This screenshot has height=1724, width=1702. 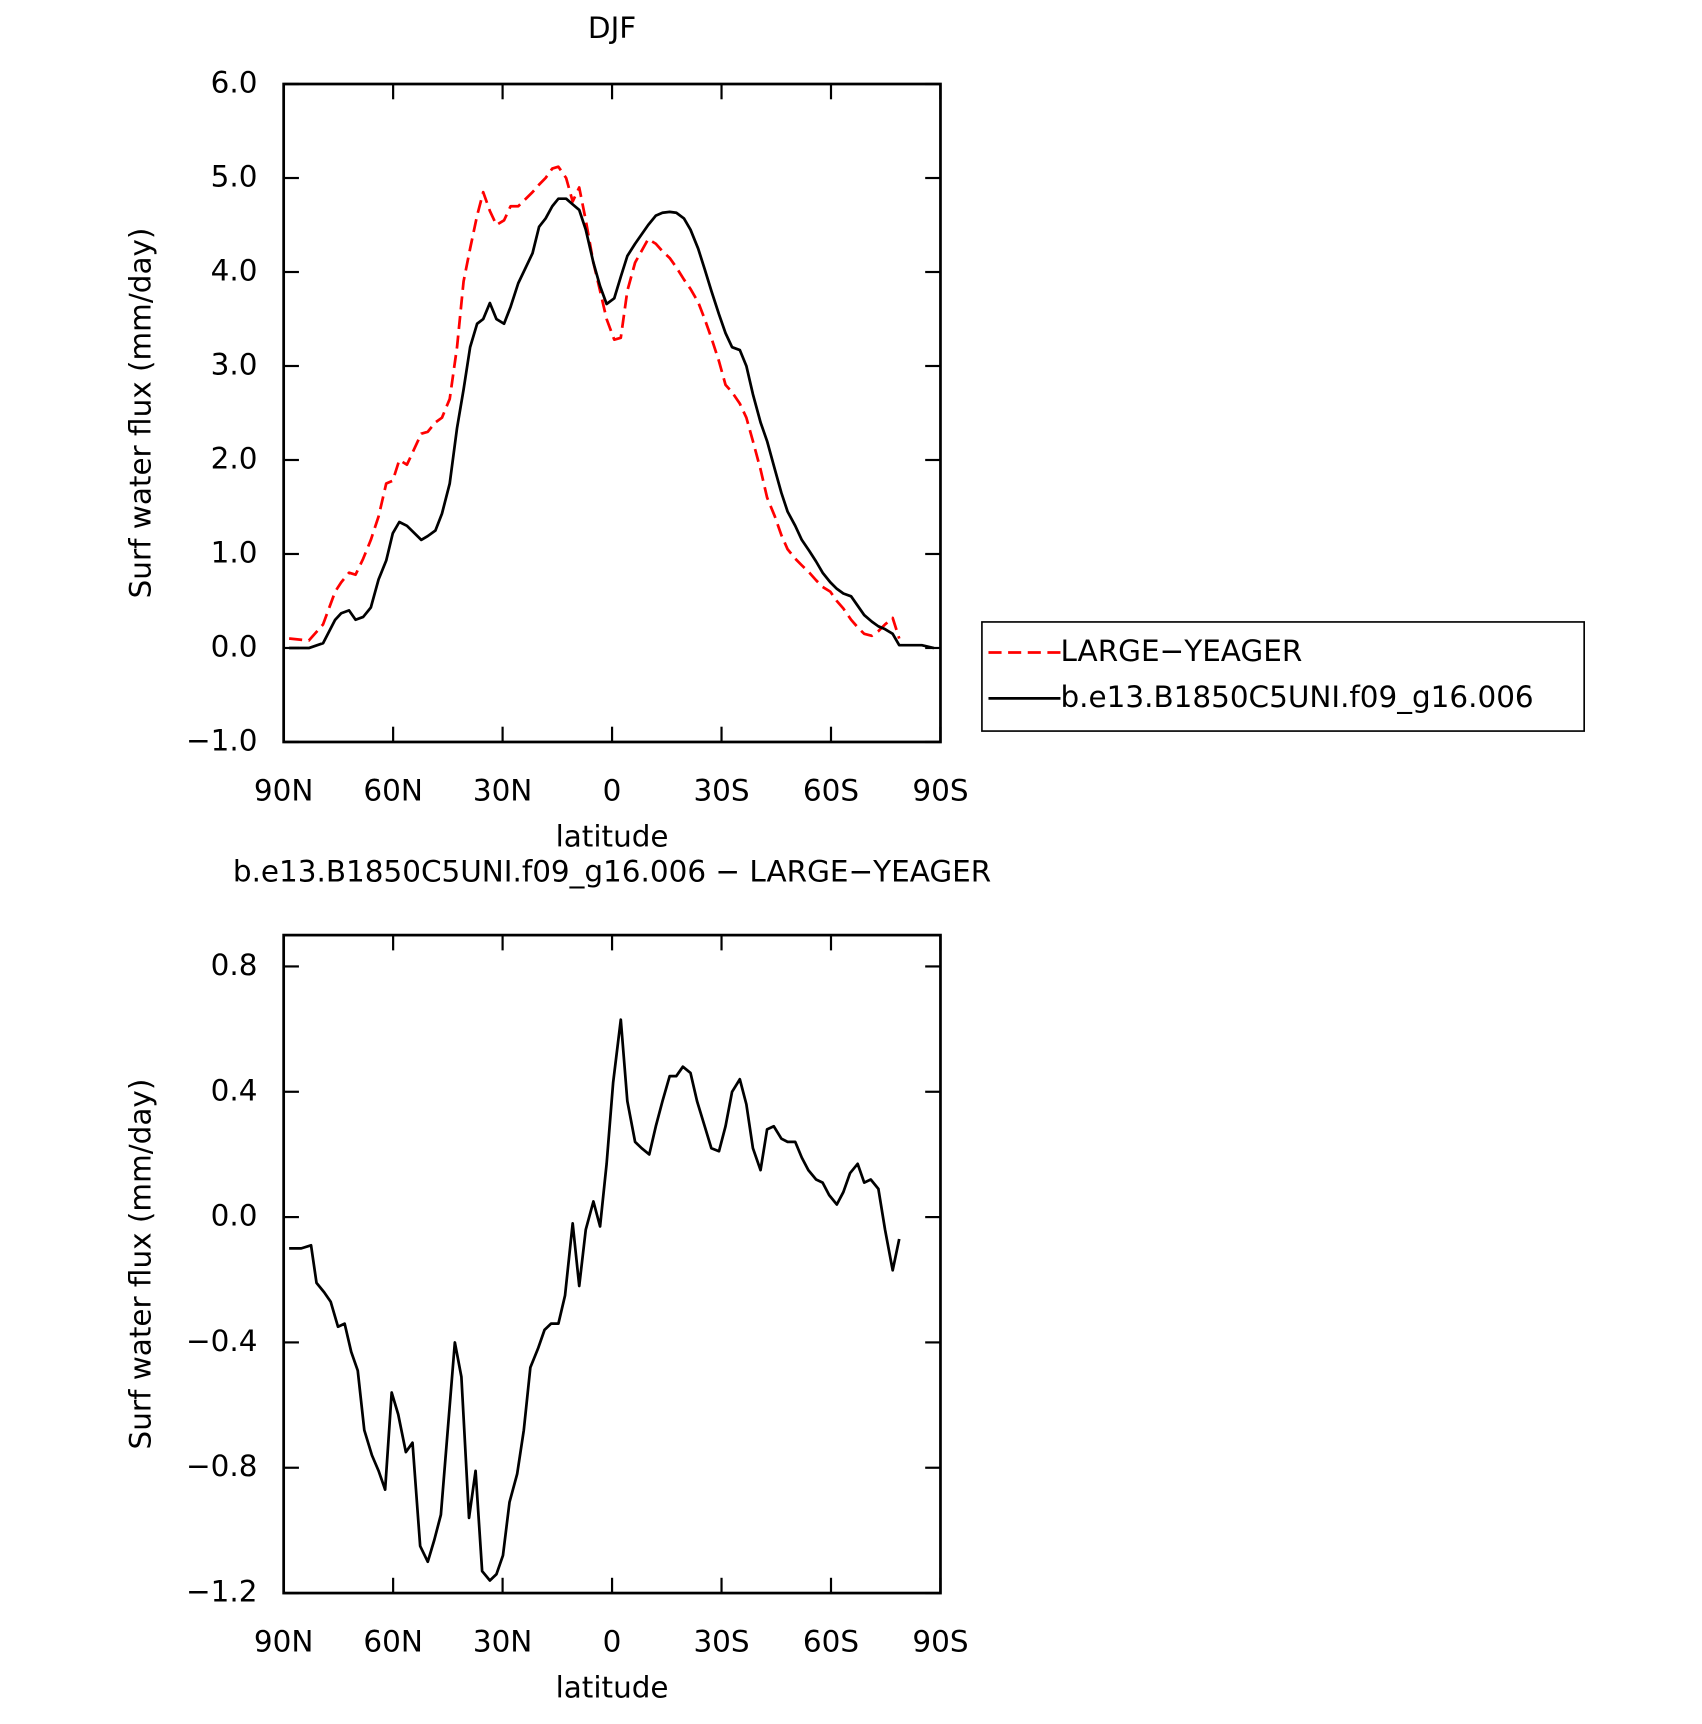 What do you see at coordinates (221, 1466) in the screenshot?
I see `y-tick-label: −0.8` at bounding box center [221, 1466].